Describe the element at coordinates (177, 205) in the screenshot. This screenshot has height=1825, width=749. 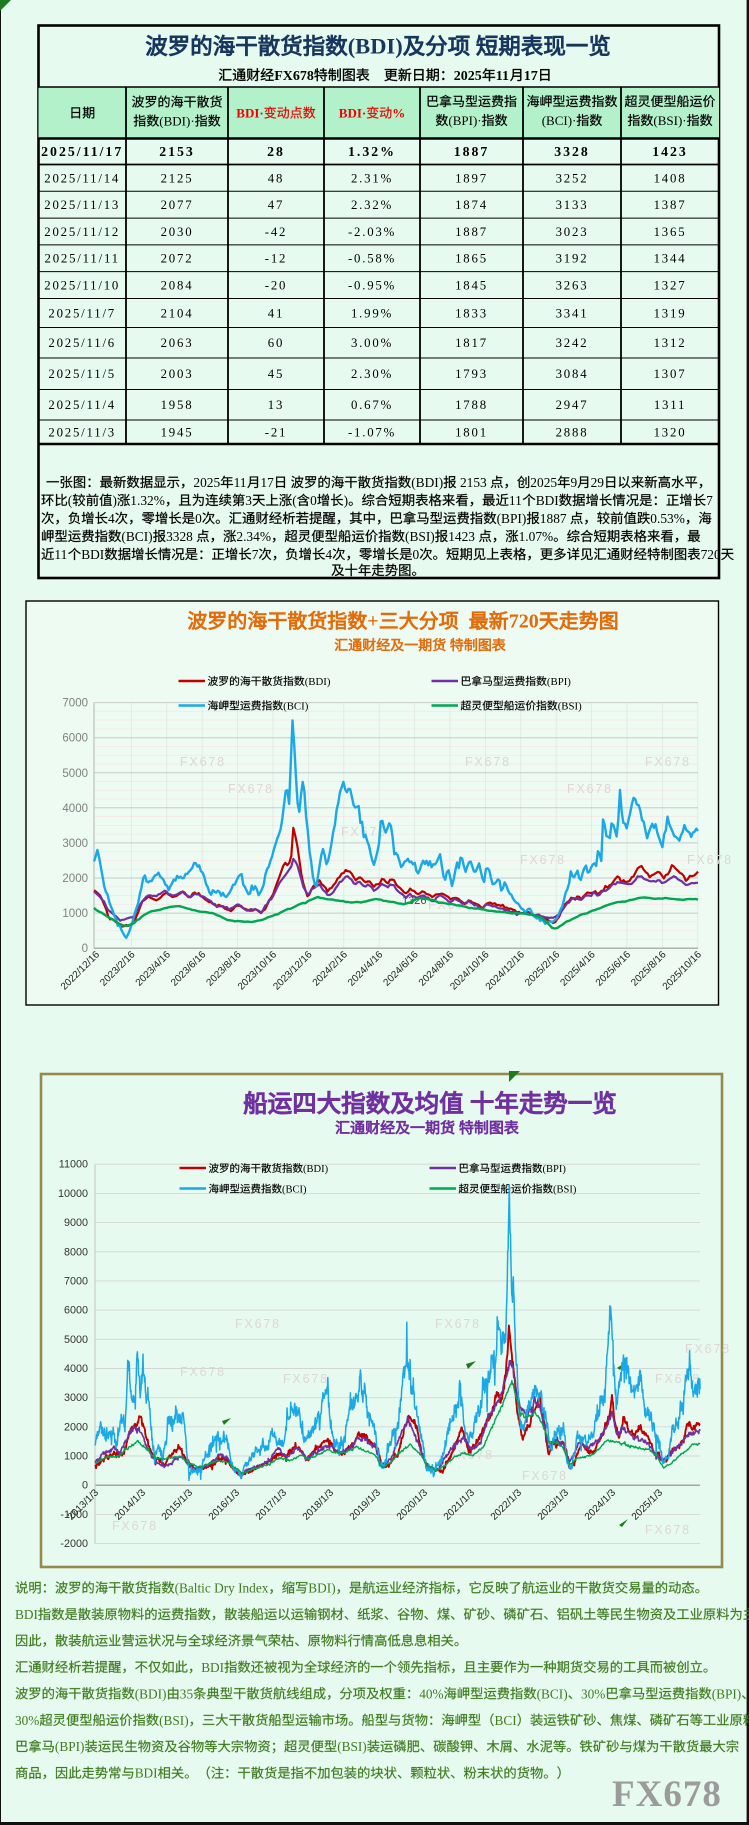
I see `svg-text: 2077` at that location.